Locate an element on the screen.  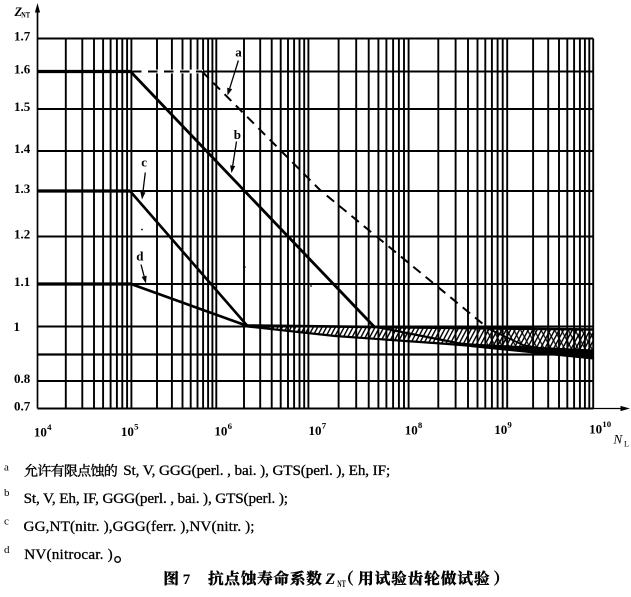
svg-text: 0.8 is located at coordinates (22, 378).